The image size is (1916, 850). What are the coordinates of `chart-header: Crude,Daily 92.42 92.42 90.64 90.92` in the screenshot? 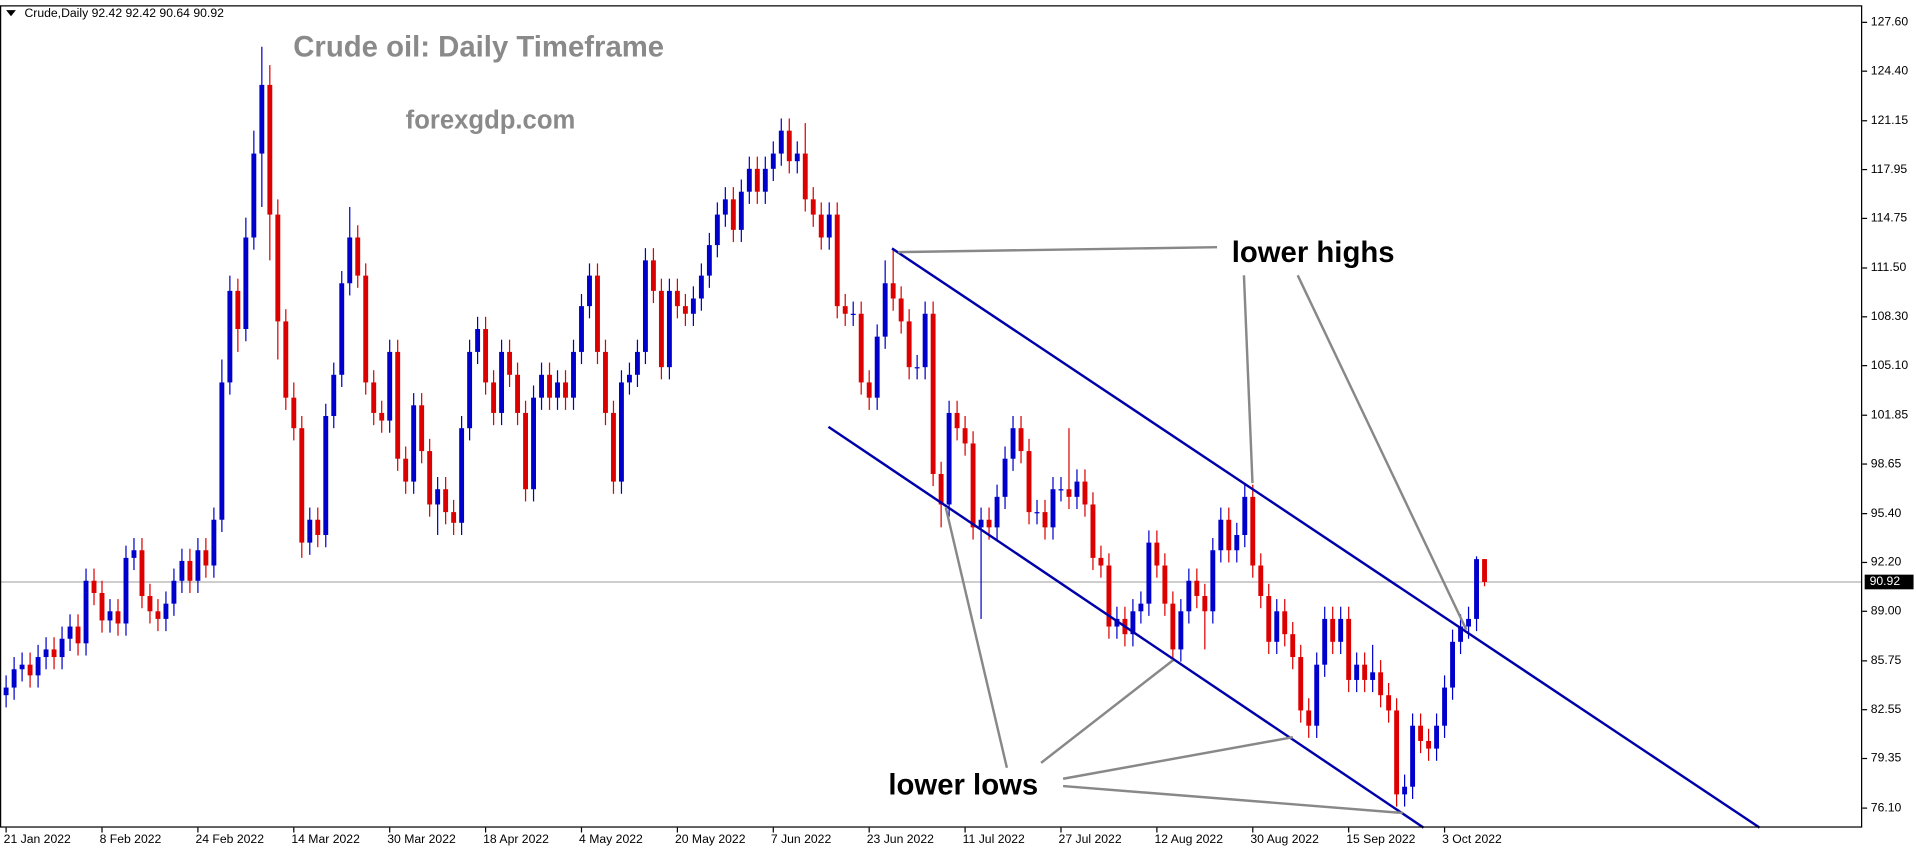 It's located at (124, 13).